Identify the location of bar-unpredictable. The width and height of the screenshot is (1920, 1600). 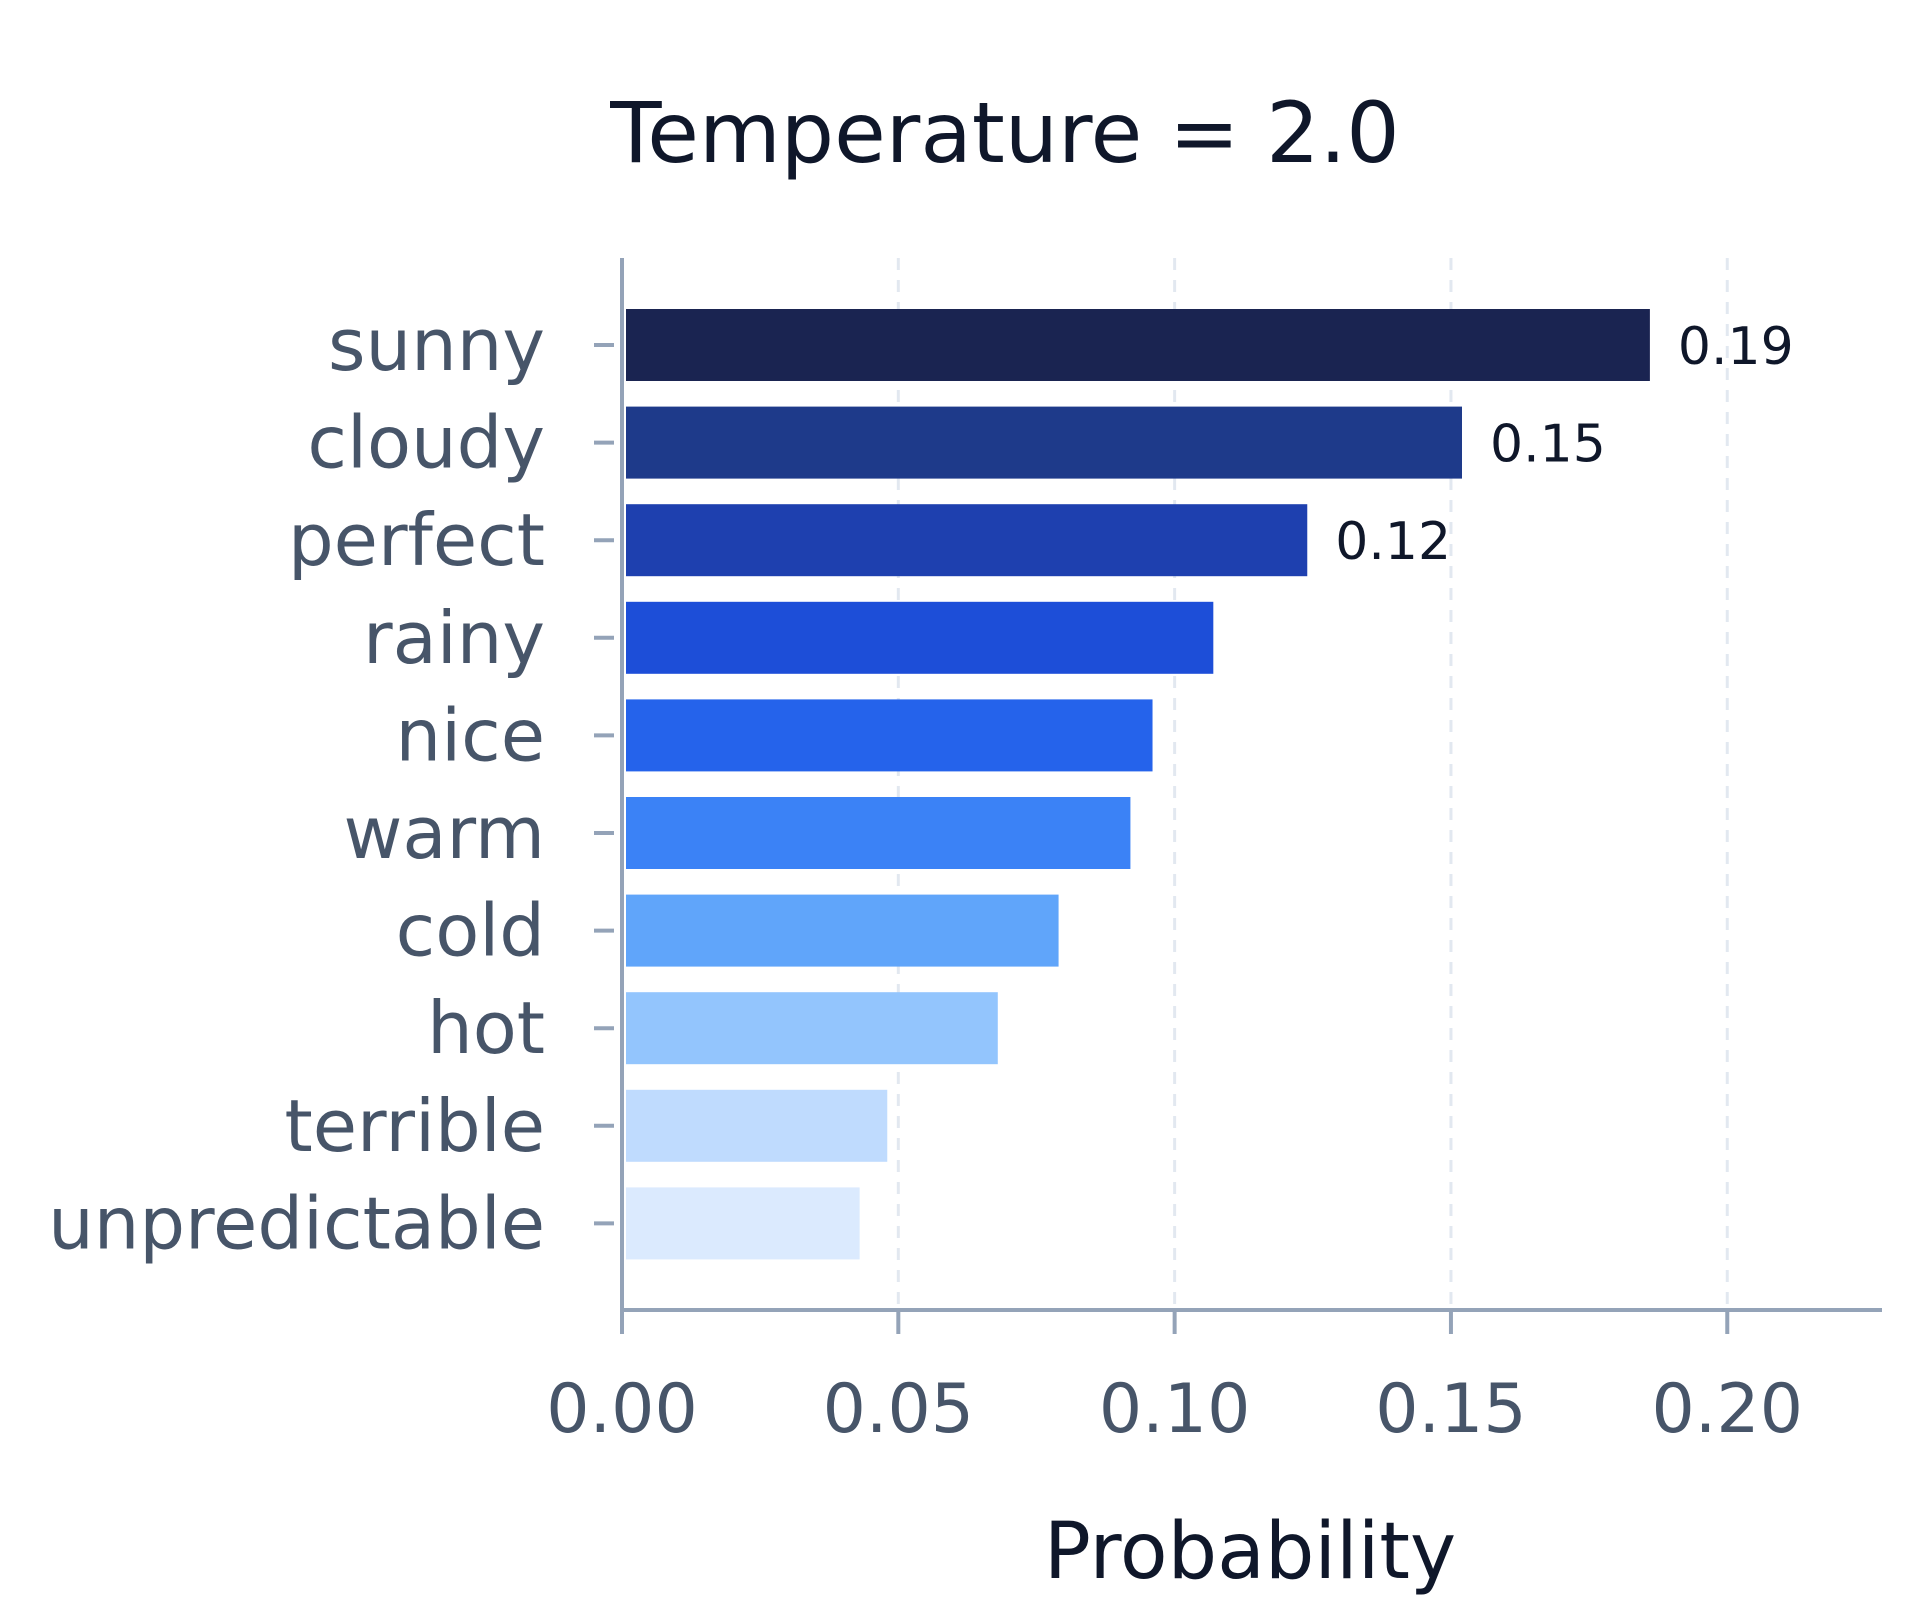
(743, 1223).